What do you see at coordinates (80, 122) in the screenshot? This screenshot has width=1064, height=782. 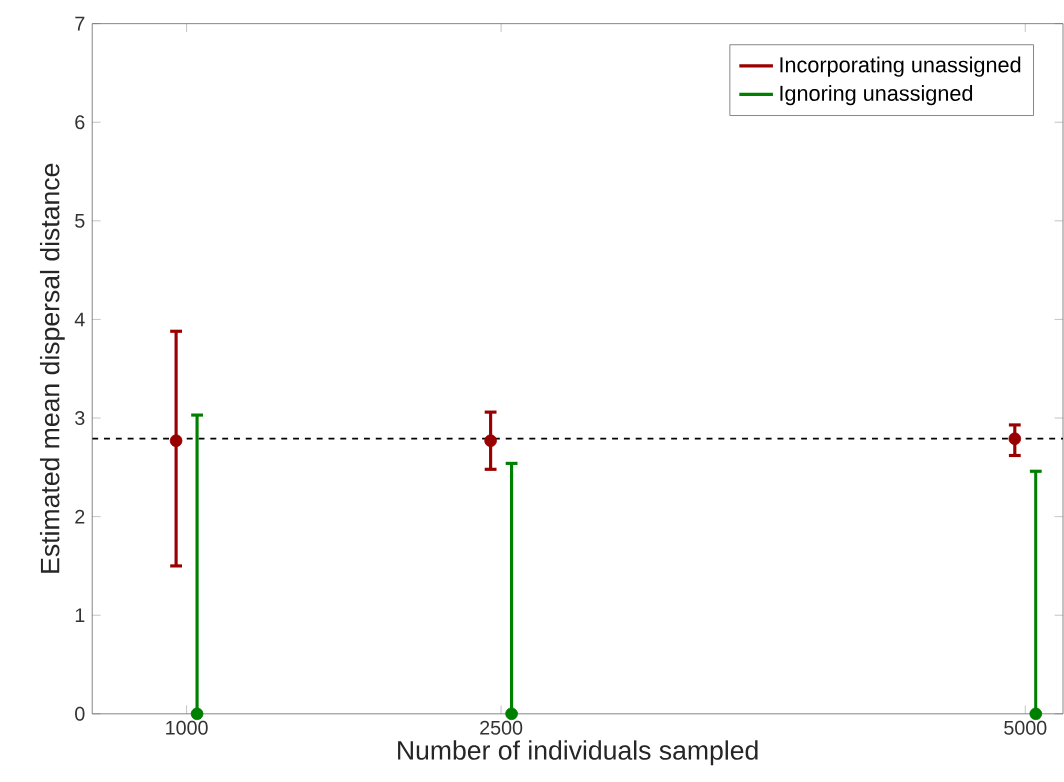 I see `y-tick-label: 6` at bounding box center [80, 122].